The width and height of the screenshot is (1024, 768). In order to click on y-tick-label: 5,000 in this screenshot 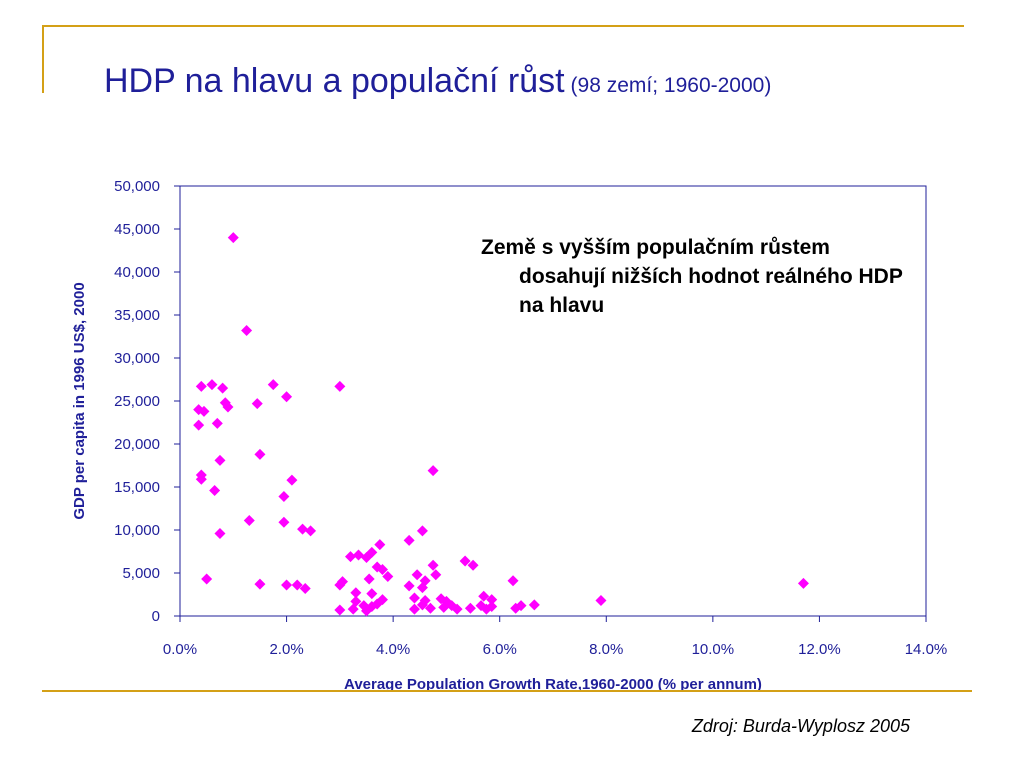, I will do `click(141, 573)`.